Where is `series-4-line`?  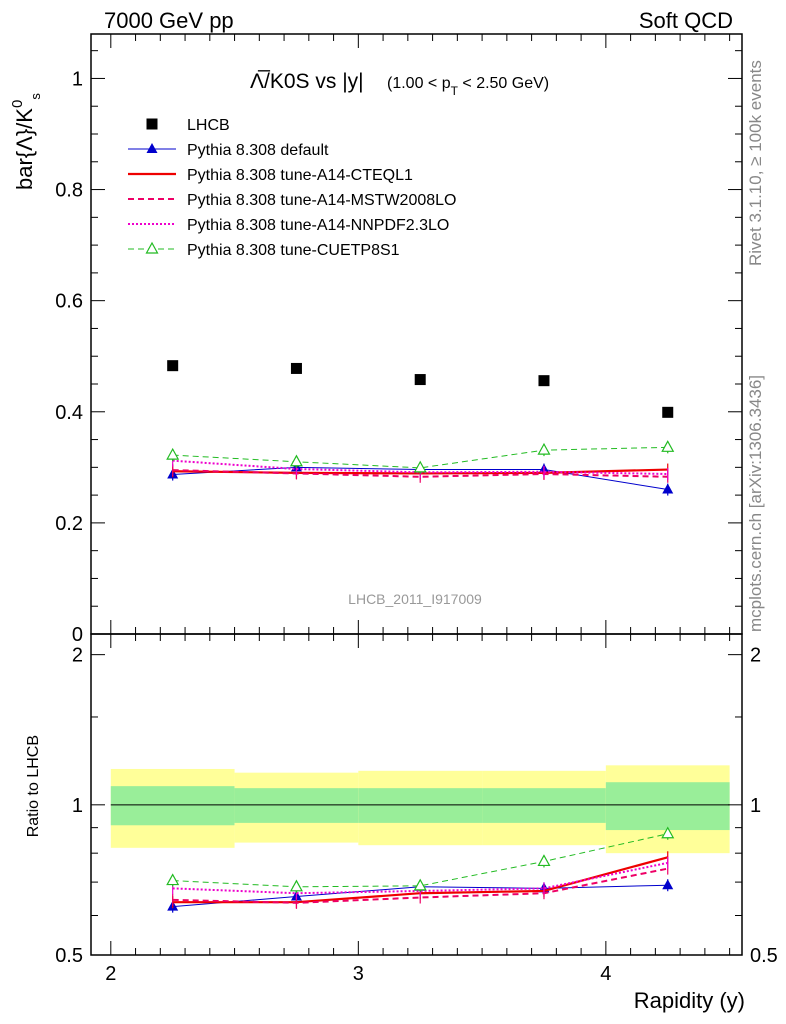
series-4-line is located at coordinates (420, 467).